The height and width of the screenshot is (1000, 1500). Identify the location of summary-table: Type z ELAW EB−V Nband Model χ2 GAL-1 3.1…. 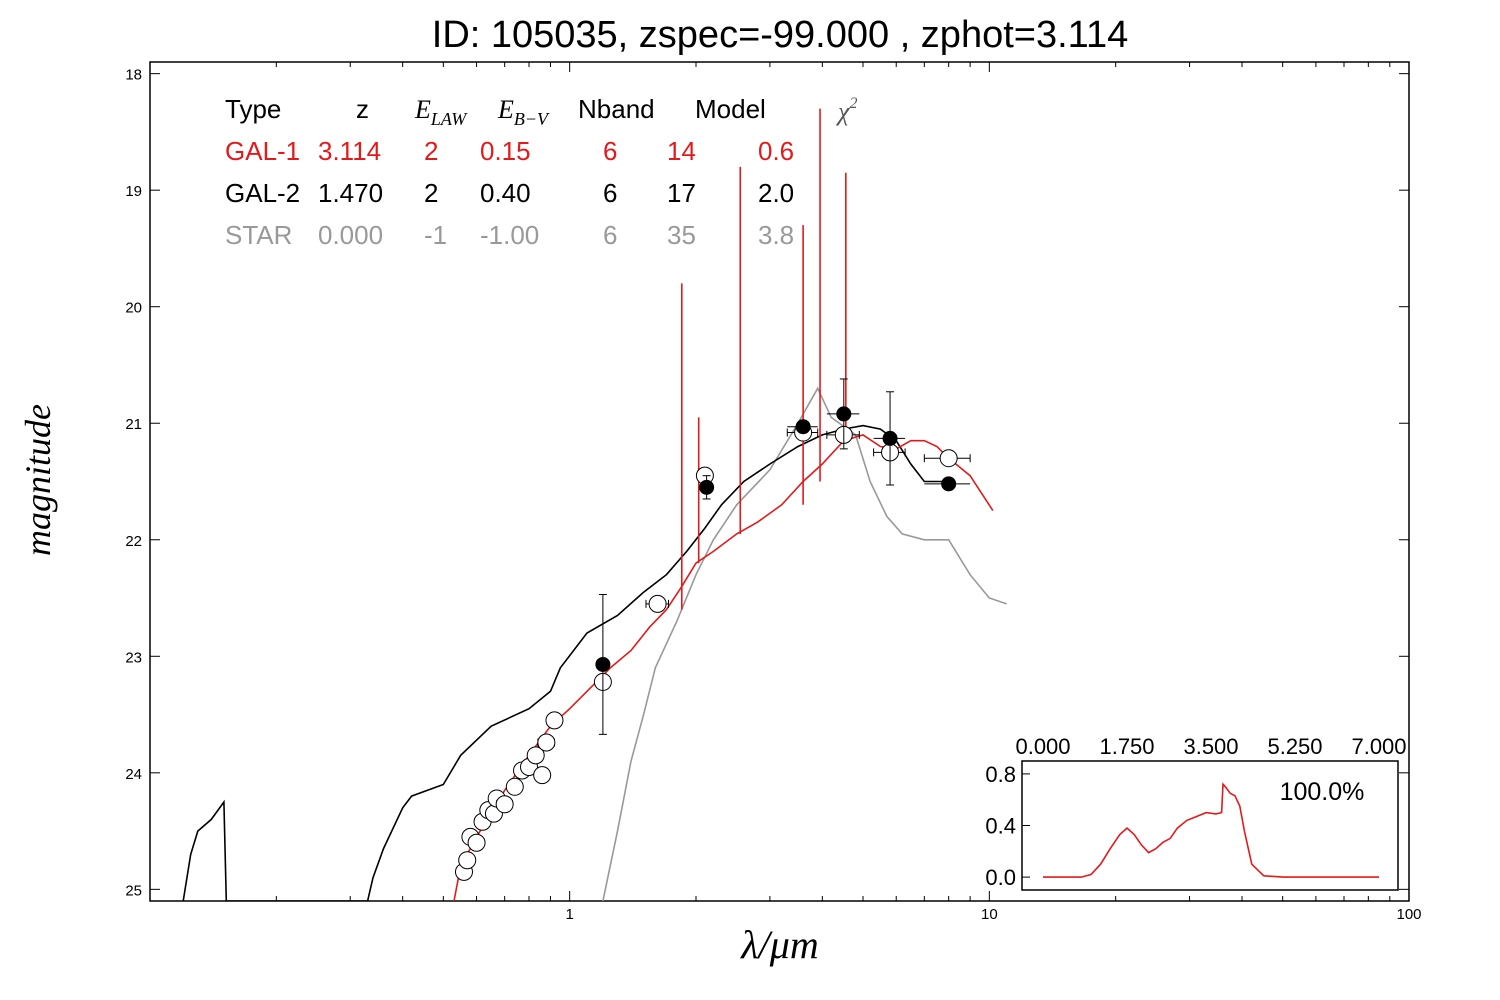
(541, 172).